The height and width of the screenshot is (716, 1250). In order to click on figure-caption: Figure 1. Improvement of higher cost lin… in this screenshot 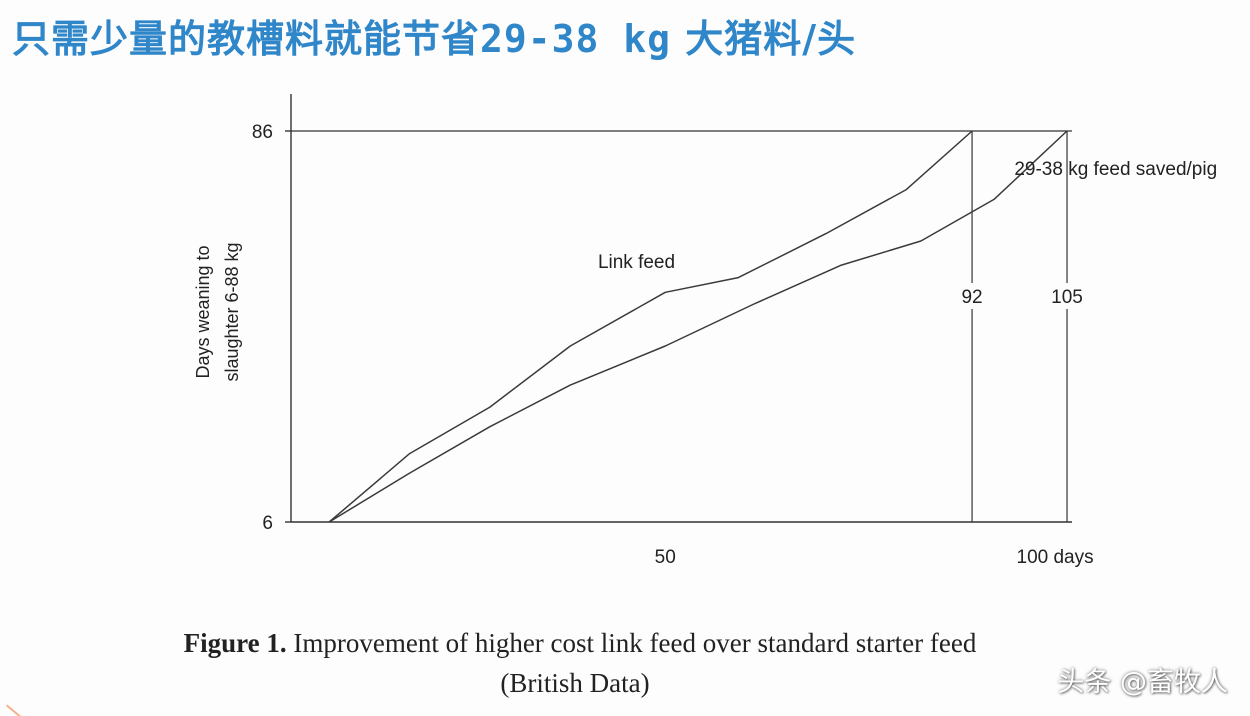, I will do `click(602, 643)`.